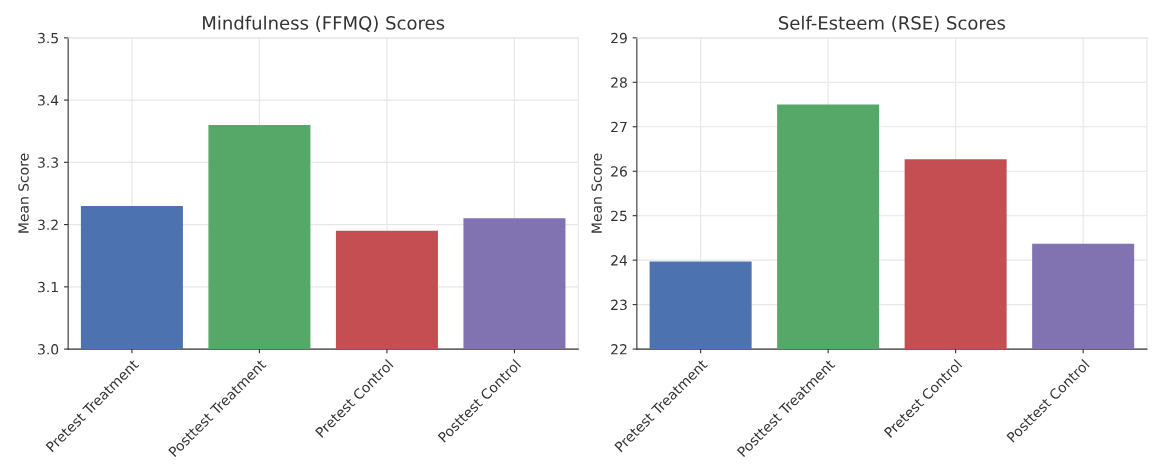 The width and height of the screenshot is (1155, 473). What do you see at coordinates (619, 38) in the screenshot?
I see `y-tick-label: 29` at bounding box center [619, 38].